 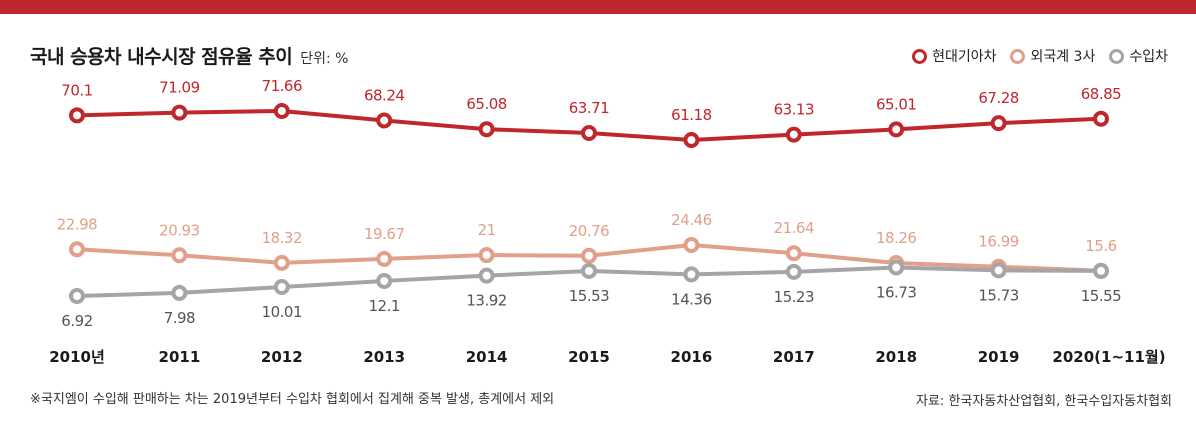 I want to click on legend-item-hyundai-kia: 현대기아차, so click(x=954, y=56).